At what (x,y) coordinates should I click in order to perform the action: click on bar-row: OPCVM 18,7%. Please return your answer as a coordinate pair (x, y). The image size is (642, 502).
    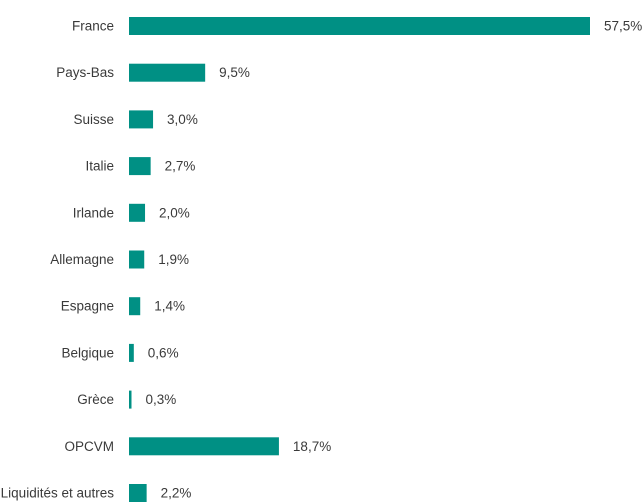
    Looking at the image, I should click on (197, 446).